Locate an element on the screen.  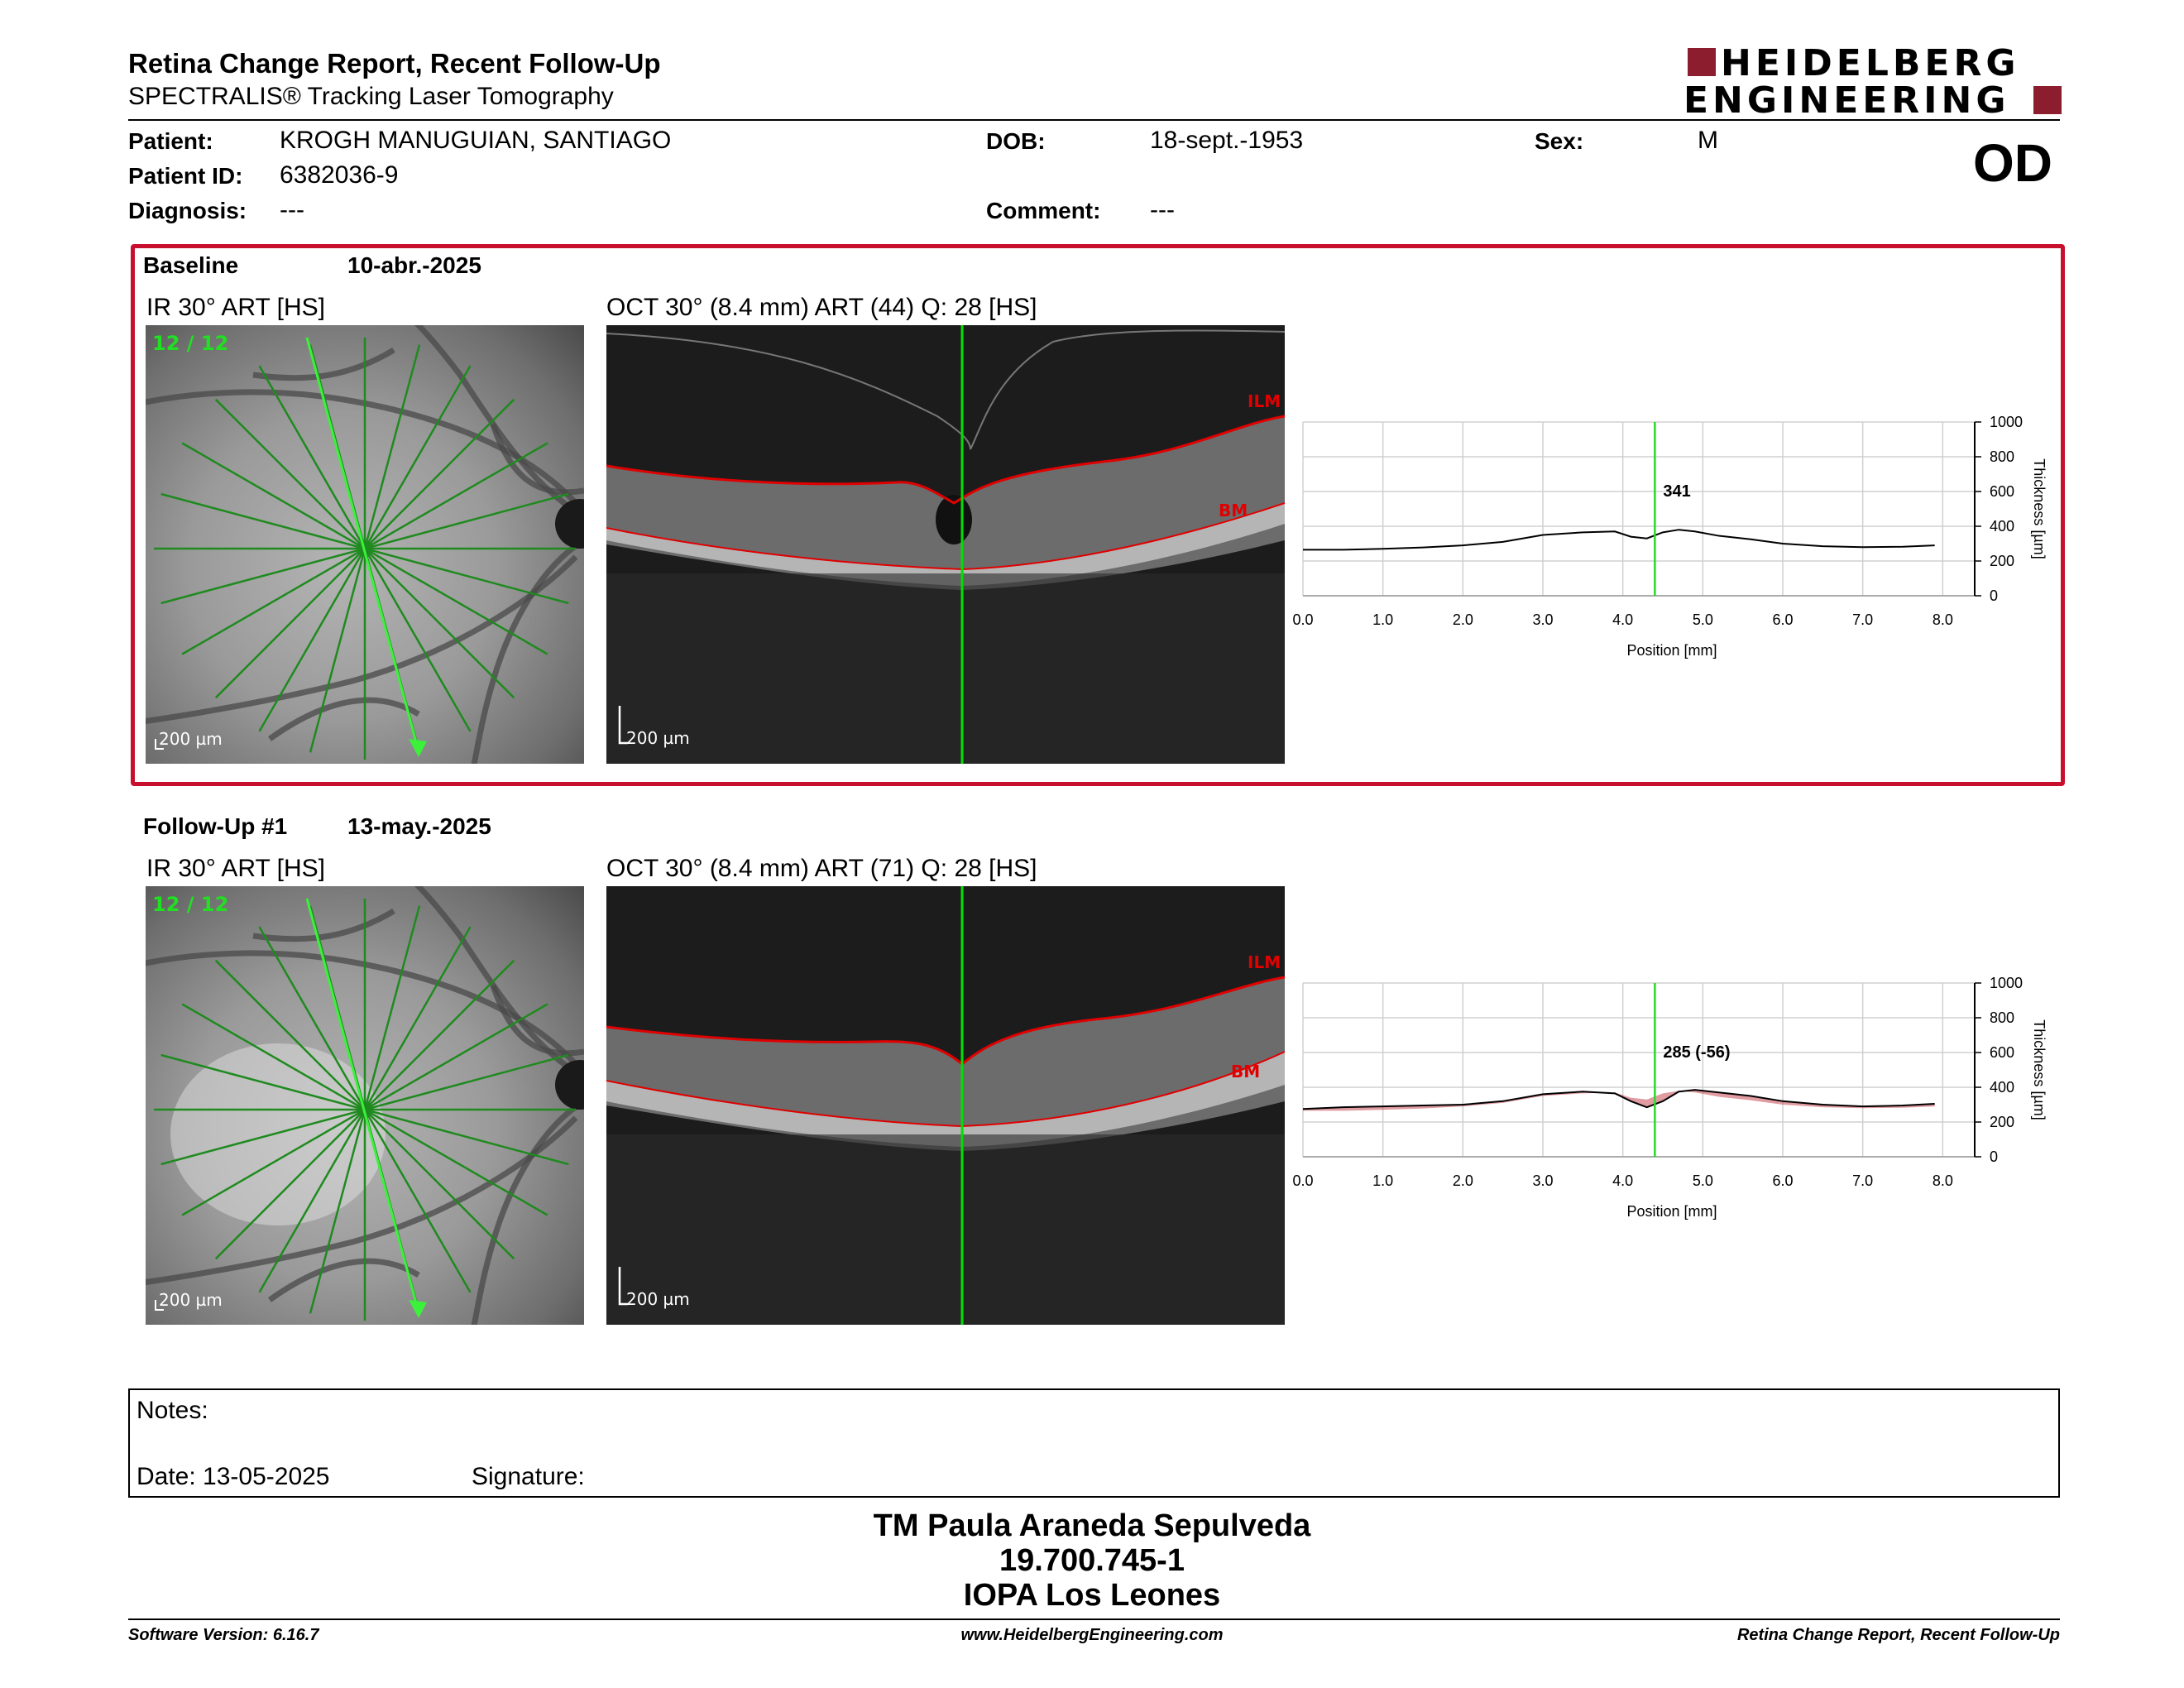
ilm-line is located at coordinates (945, 460).